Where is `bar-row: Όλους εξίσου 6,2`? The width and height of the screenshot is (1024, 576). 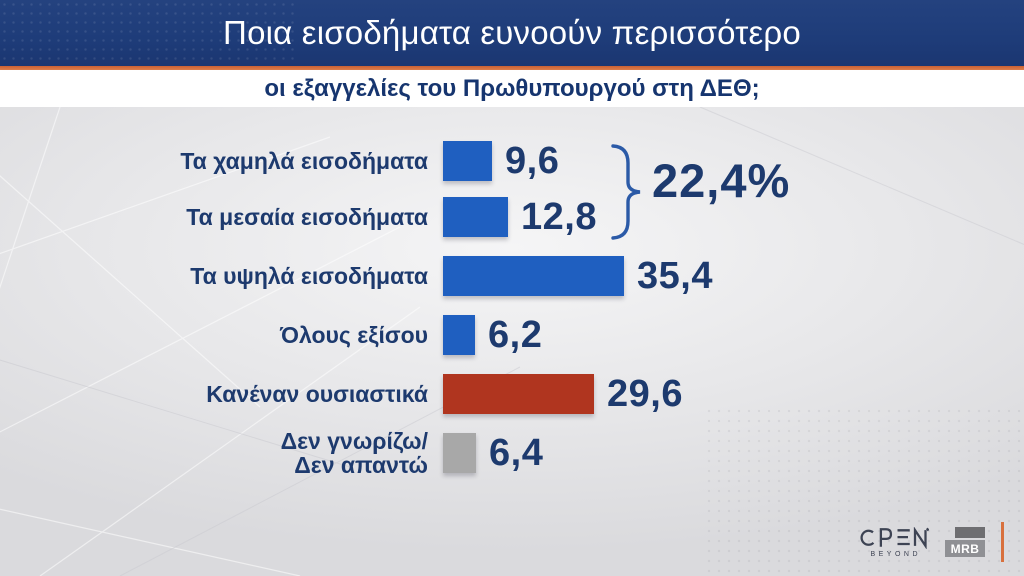
bar-row: Όλους εξίσου 6,2 is located at coordinates (512, 334).